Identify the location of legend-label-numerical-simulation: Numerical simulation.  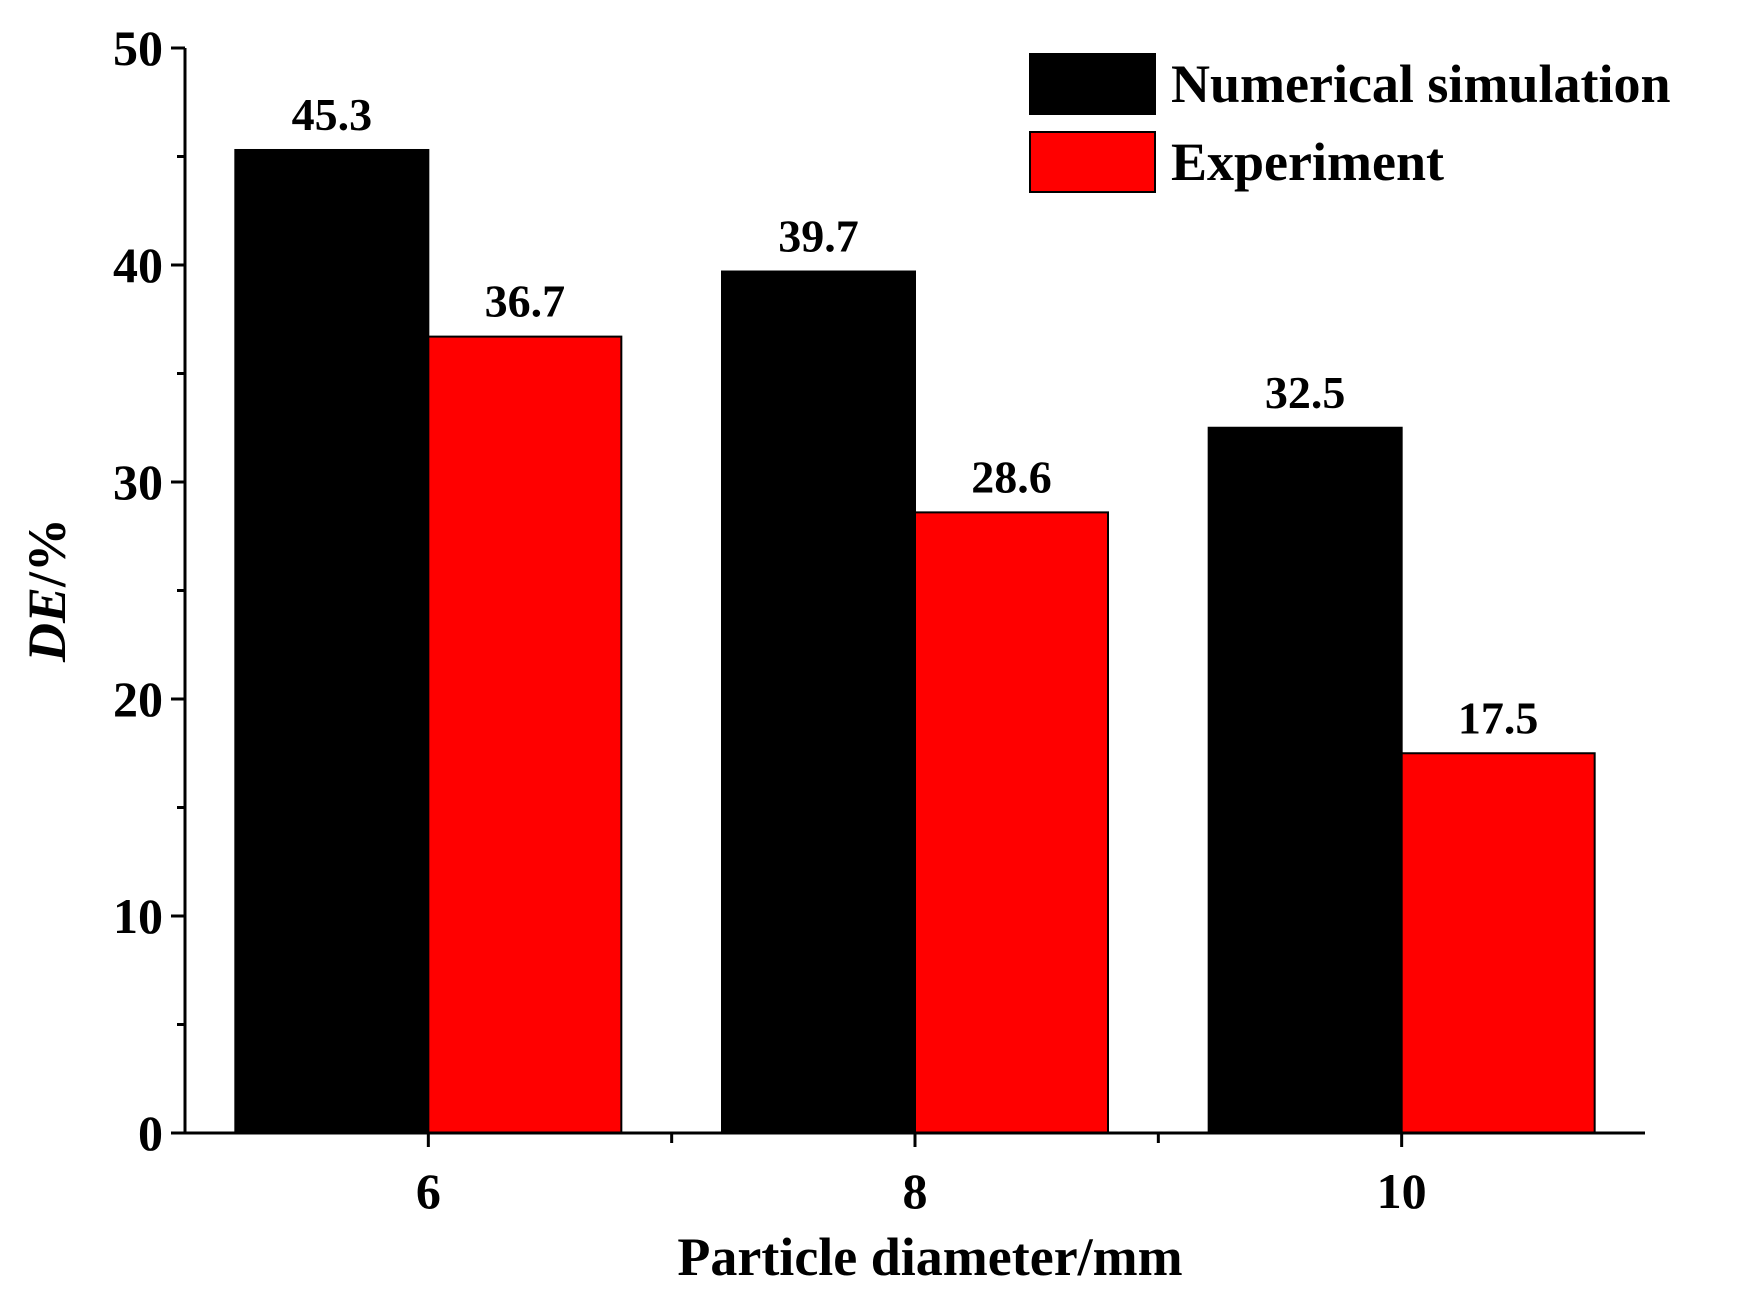
(1420, 84).